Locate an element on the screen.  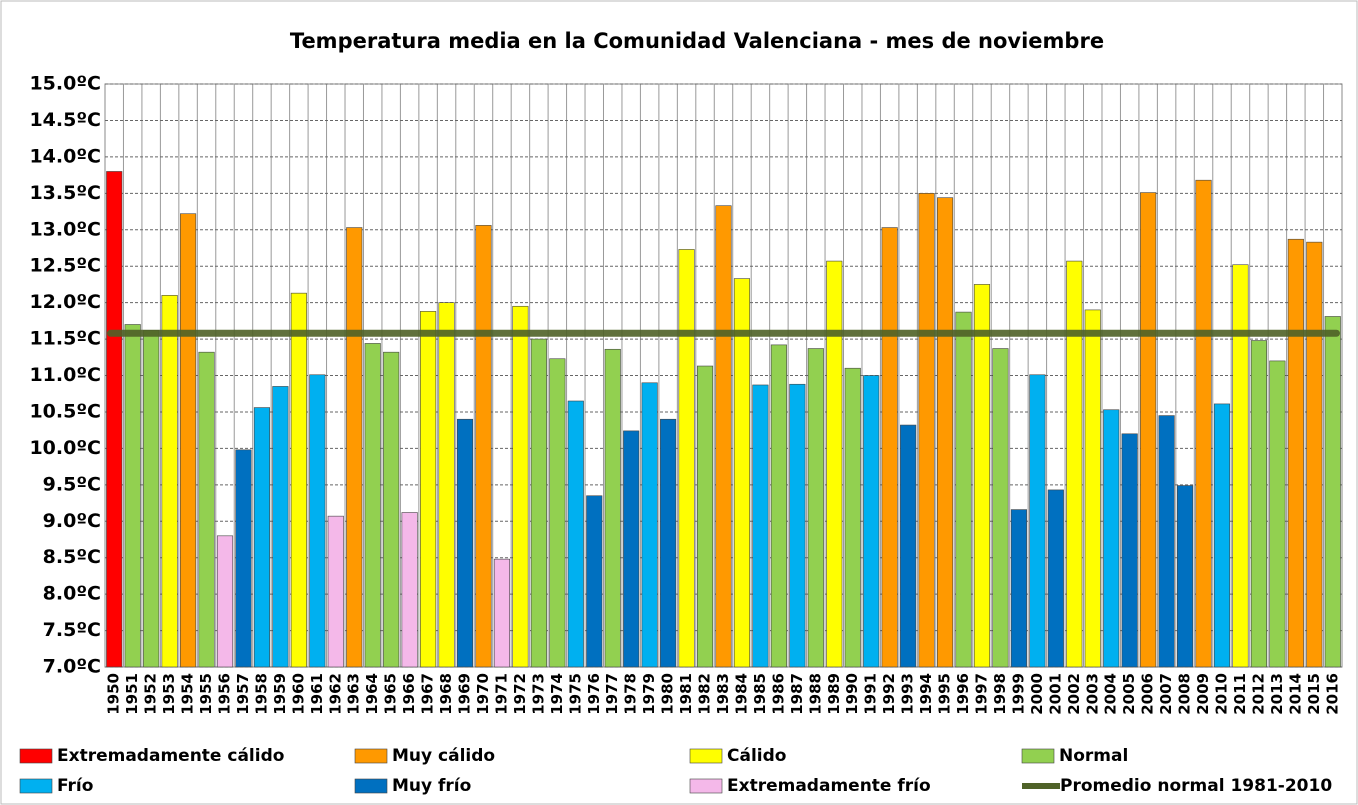
x-tick-label: 1952 is located at coordinates (151, 694).